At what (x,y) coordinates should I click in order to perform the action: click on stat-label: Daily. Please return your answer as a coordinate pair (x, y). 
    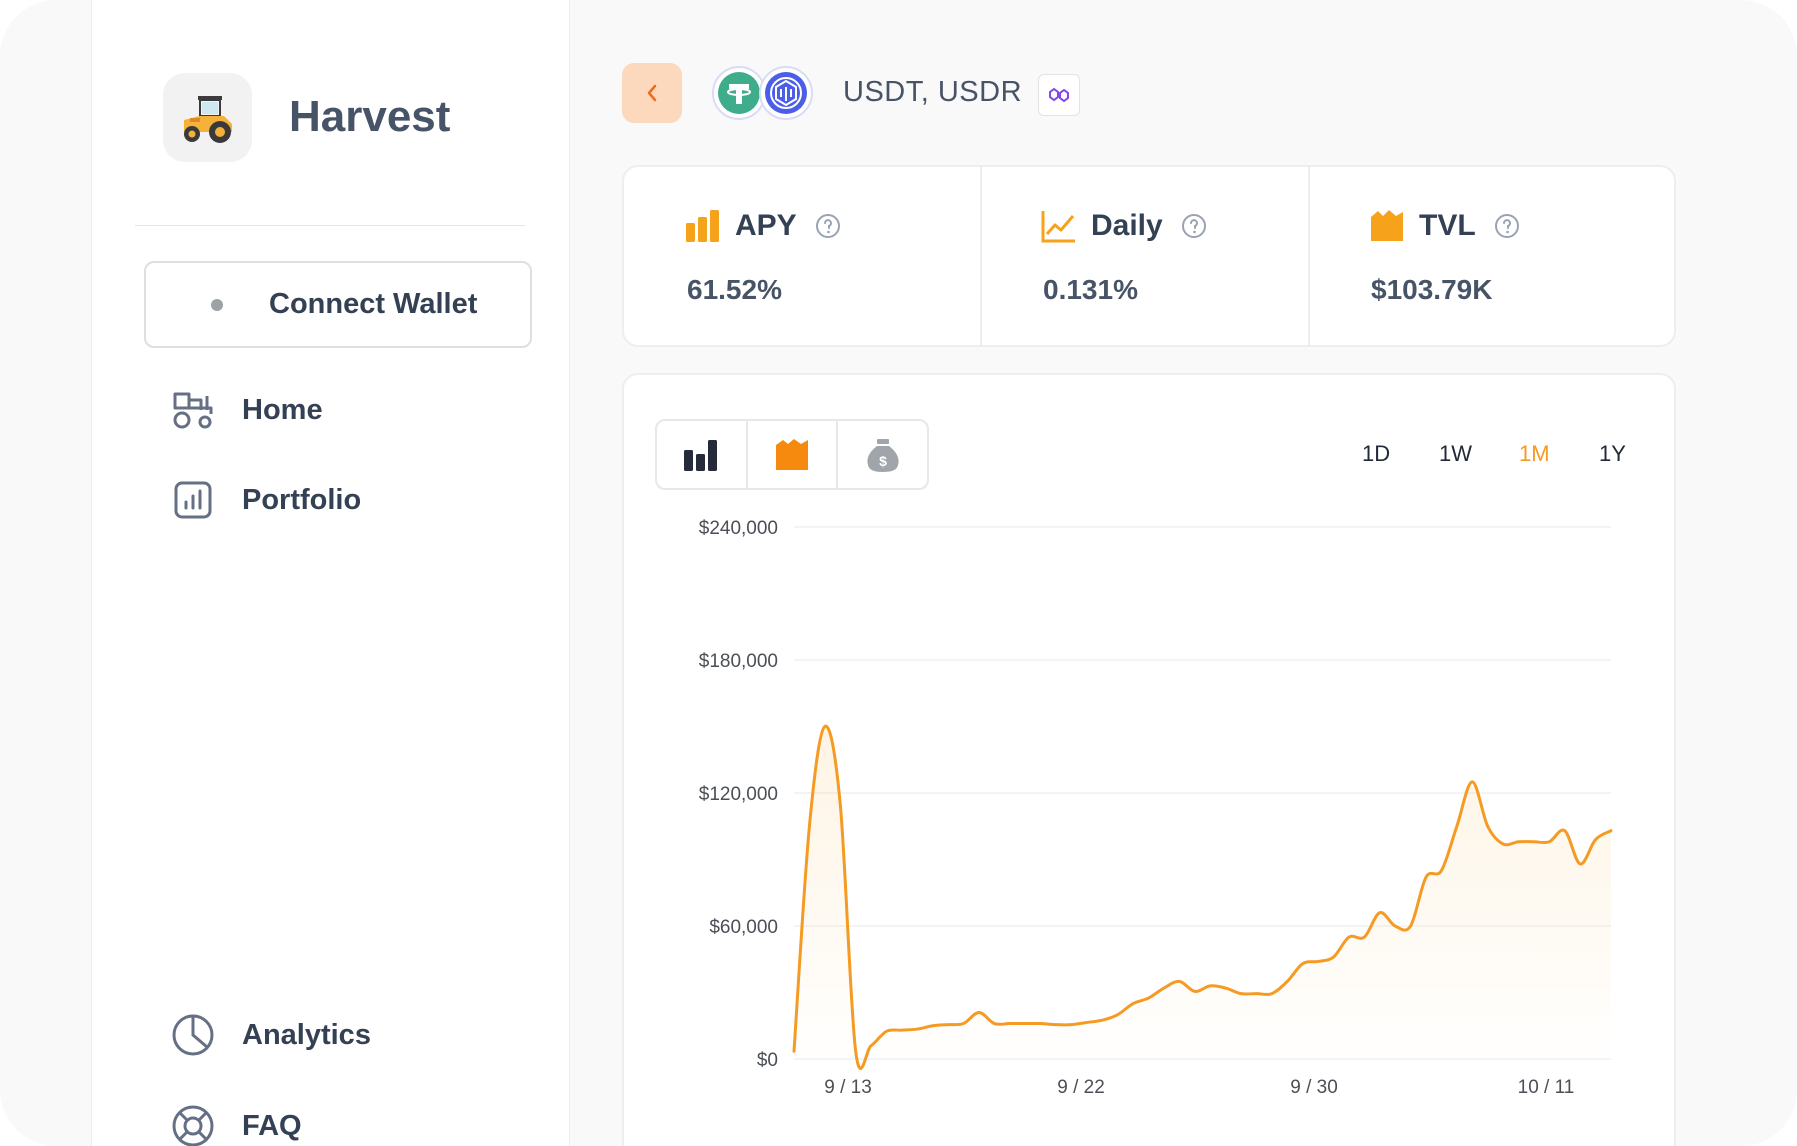
    Looking at the image, I should click on (1127, 225).